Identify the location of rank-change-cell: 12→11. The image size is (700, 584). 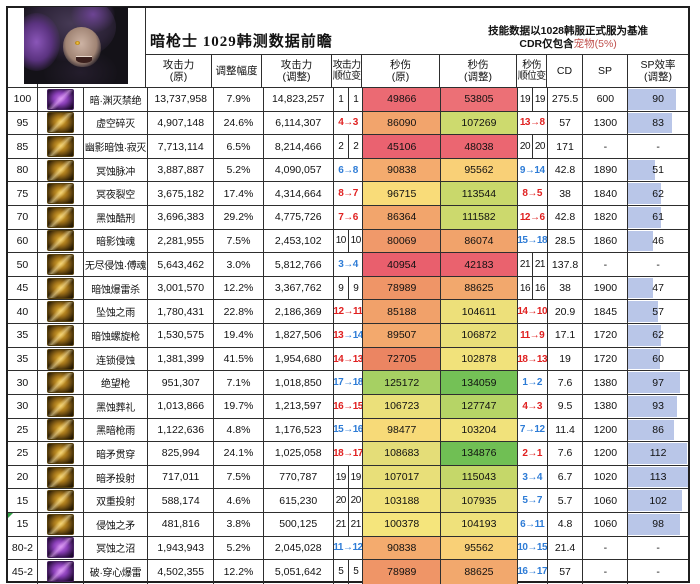
(349, 312).